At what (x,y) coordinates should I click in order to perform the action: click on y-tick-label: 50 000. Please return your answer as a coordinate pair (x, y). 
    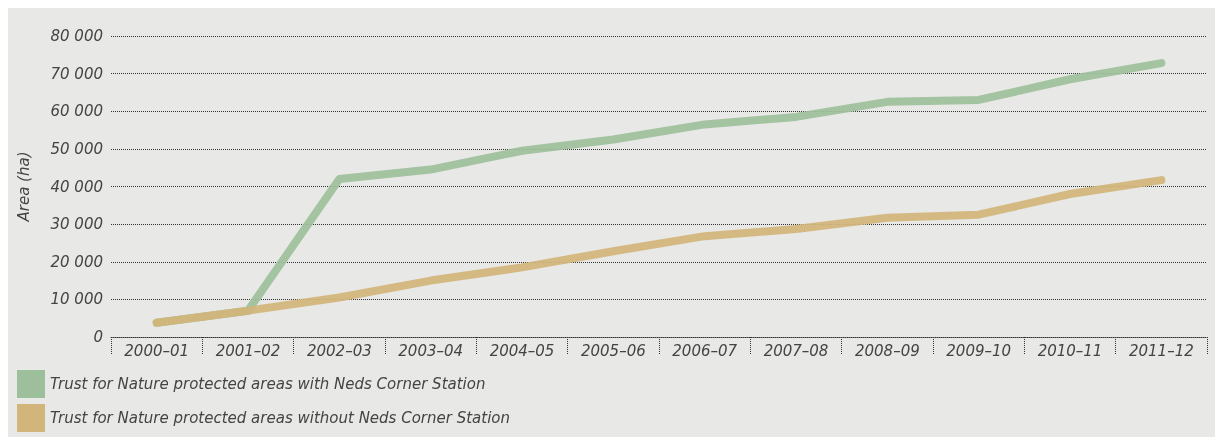
    Looking at the image, I should click on (76, 148).